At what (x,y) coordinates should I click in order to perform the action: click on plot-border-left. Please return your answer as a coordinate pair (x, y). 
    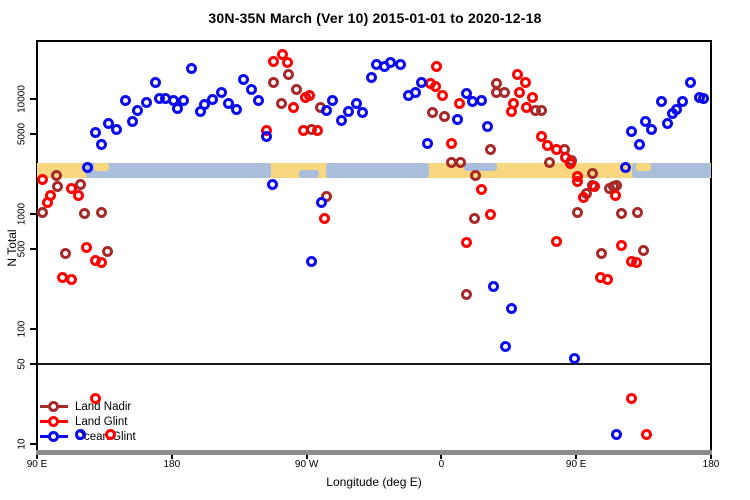
    Looking at the image, I should click on (37, 246).